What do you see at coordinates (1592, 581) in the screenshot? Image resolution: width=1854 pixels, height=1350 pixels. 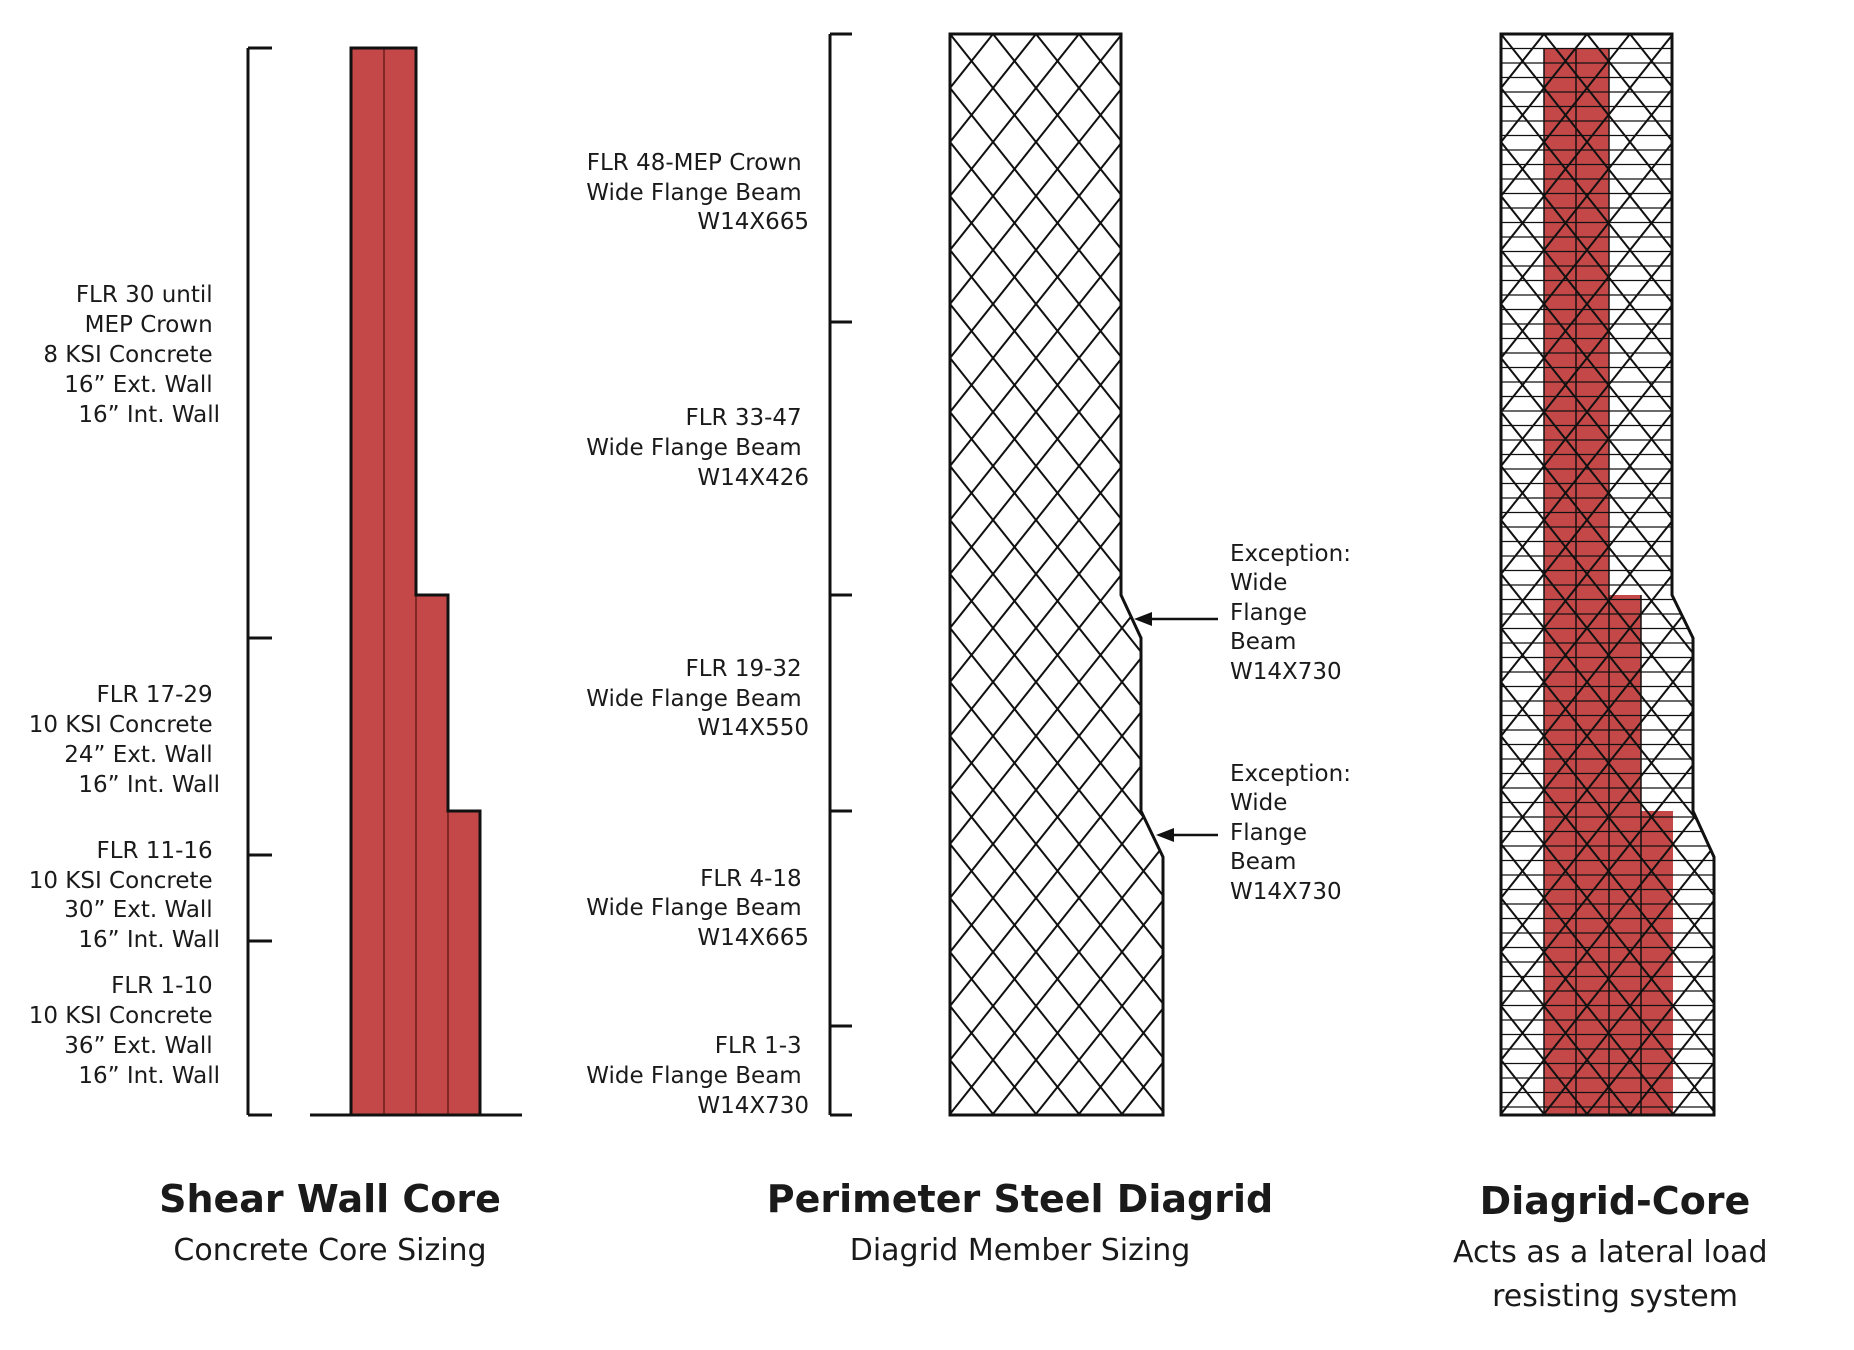 I see `diagrid-core-walls` at bounding box center [1592, 581].